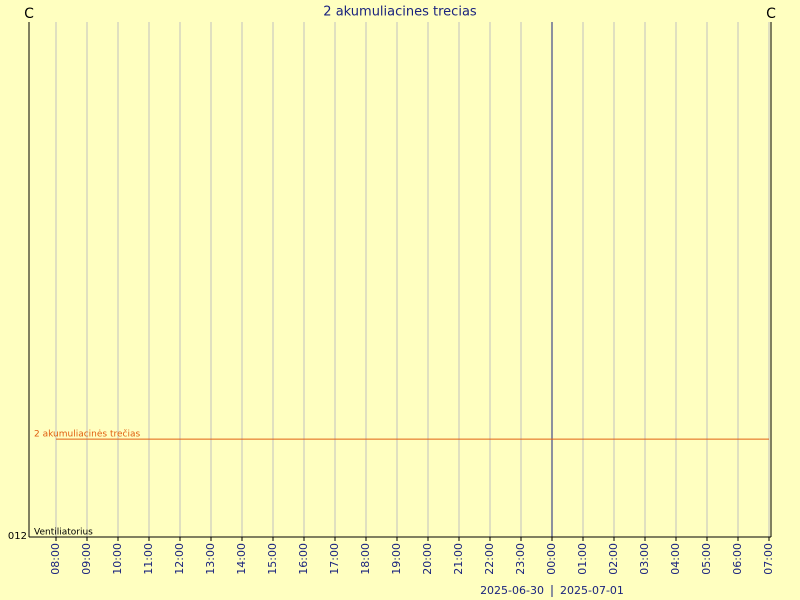  I want to click on x-tick-label: 02:00, so click(613, 559).